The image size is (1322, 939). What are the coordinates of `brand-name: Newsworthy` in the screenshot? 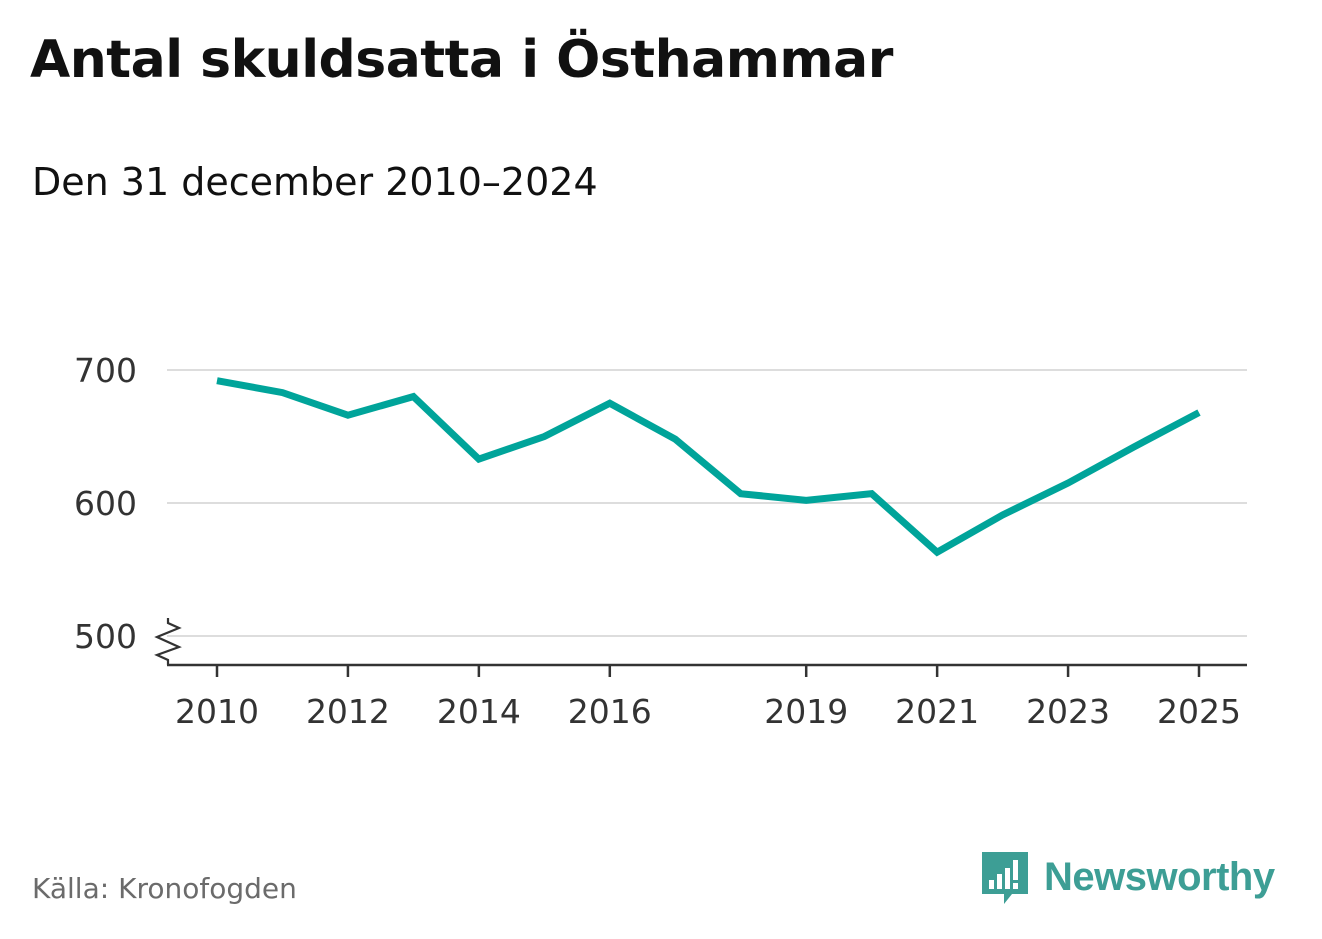 It's located at (1159, 876).